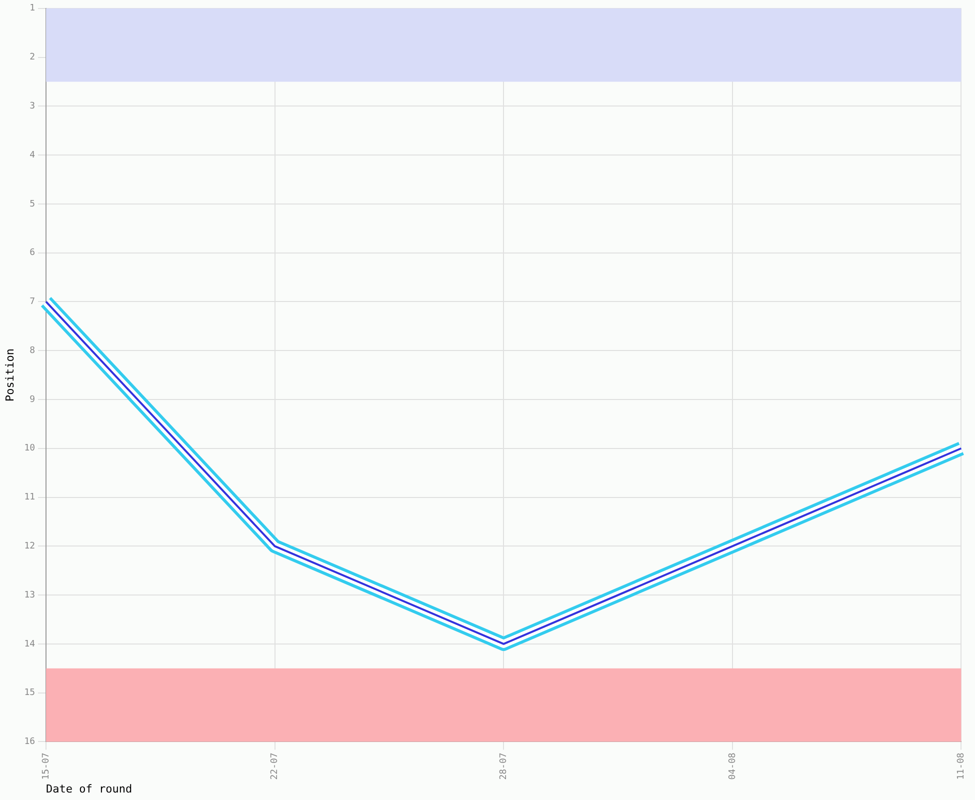 Image resolution: width=975 pixels, height=800 pixels. Describe the element at coordinates (33, 399) in the screenshot. I see `y-tick-label: 9` at that location.